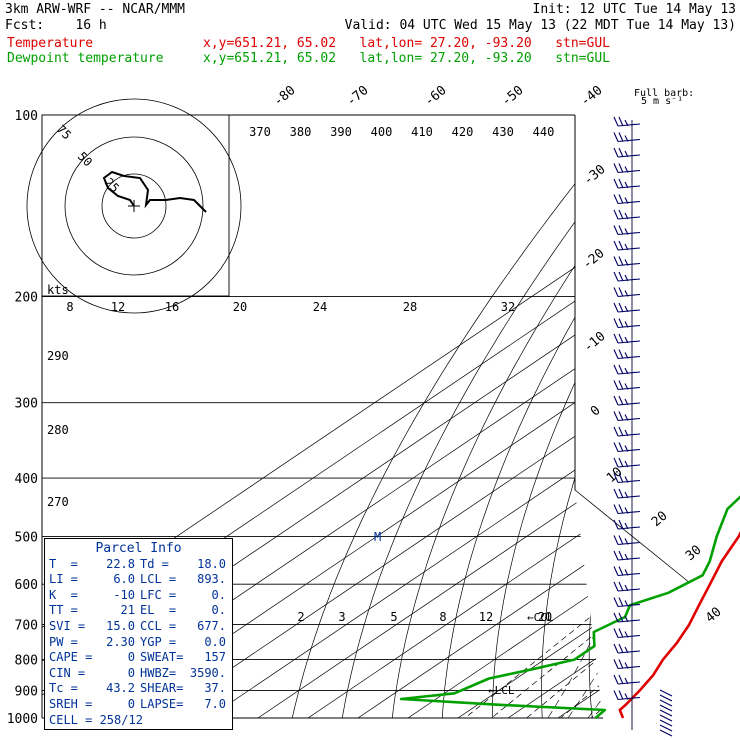 The width and height of the screenshot is (740, 740). I want to click on parcel-value: 0, so click(131, 657).